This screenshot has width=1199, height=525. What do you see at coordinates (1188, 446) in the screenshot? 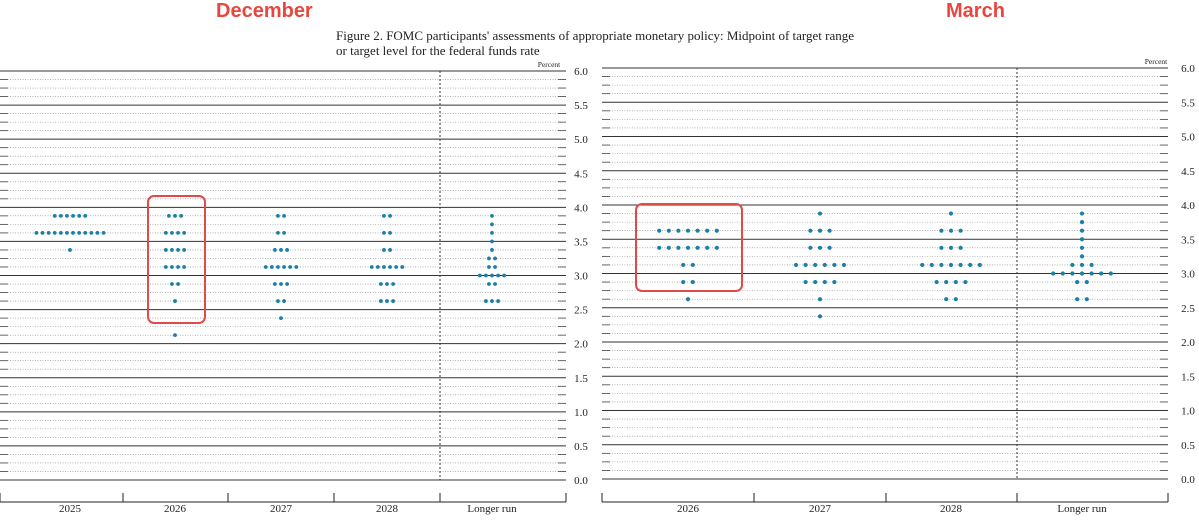
I see `march-y-tick-label: 0.5` at bounding box center [1188, 446].